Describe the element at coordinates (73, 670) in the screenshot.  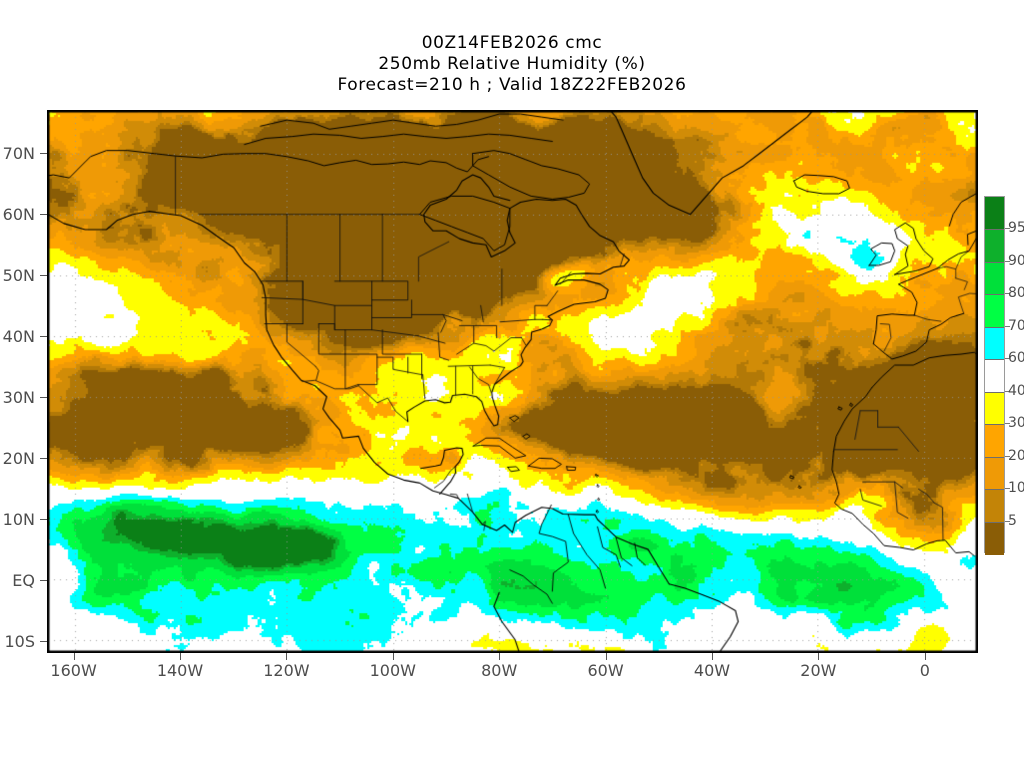
I see `x-axis-tick-label: 160W` at that location.